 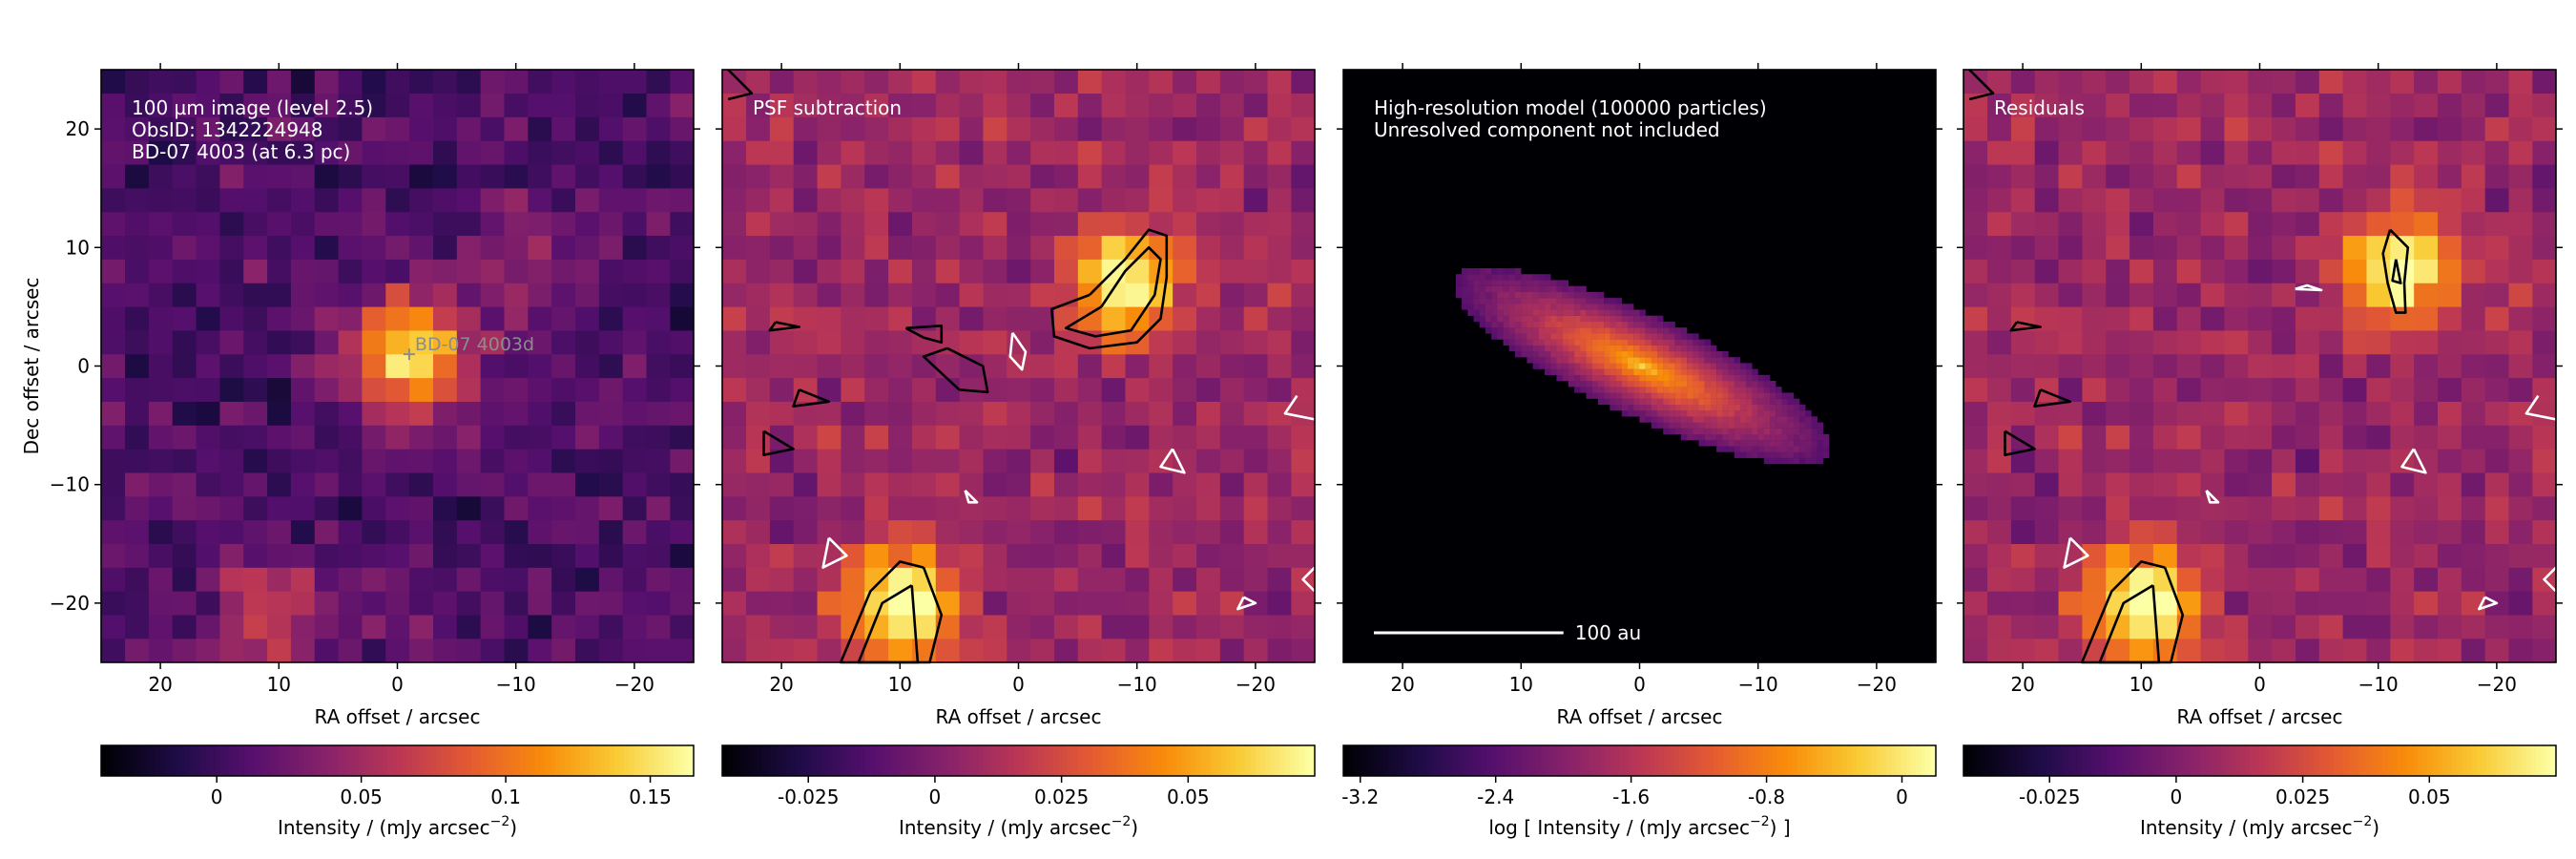 What do you see at coordinates (1495, 797) in the screenshot?
I see `colorbar-tick-label: -2.4` at bounding box center [1495, 797].